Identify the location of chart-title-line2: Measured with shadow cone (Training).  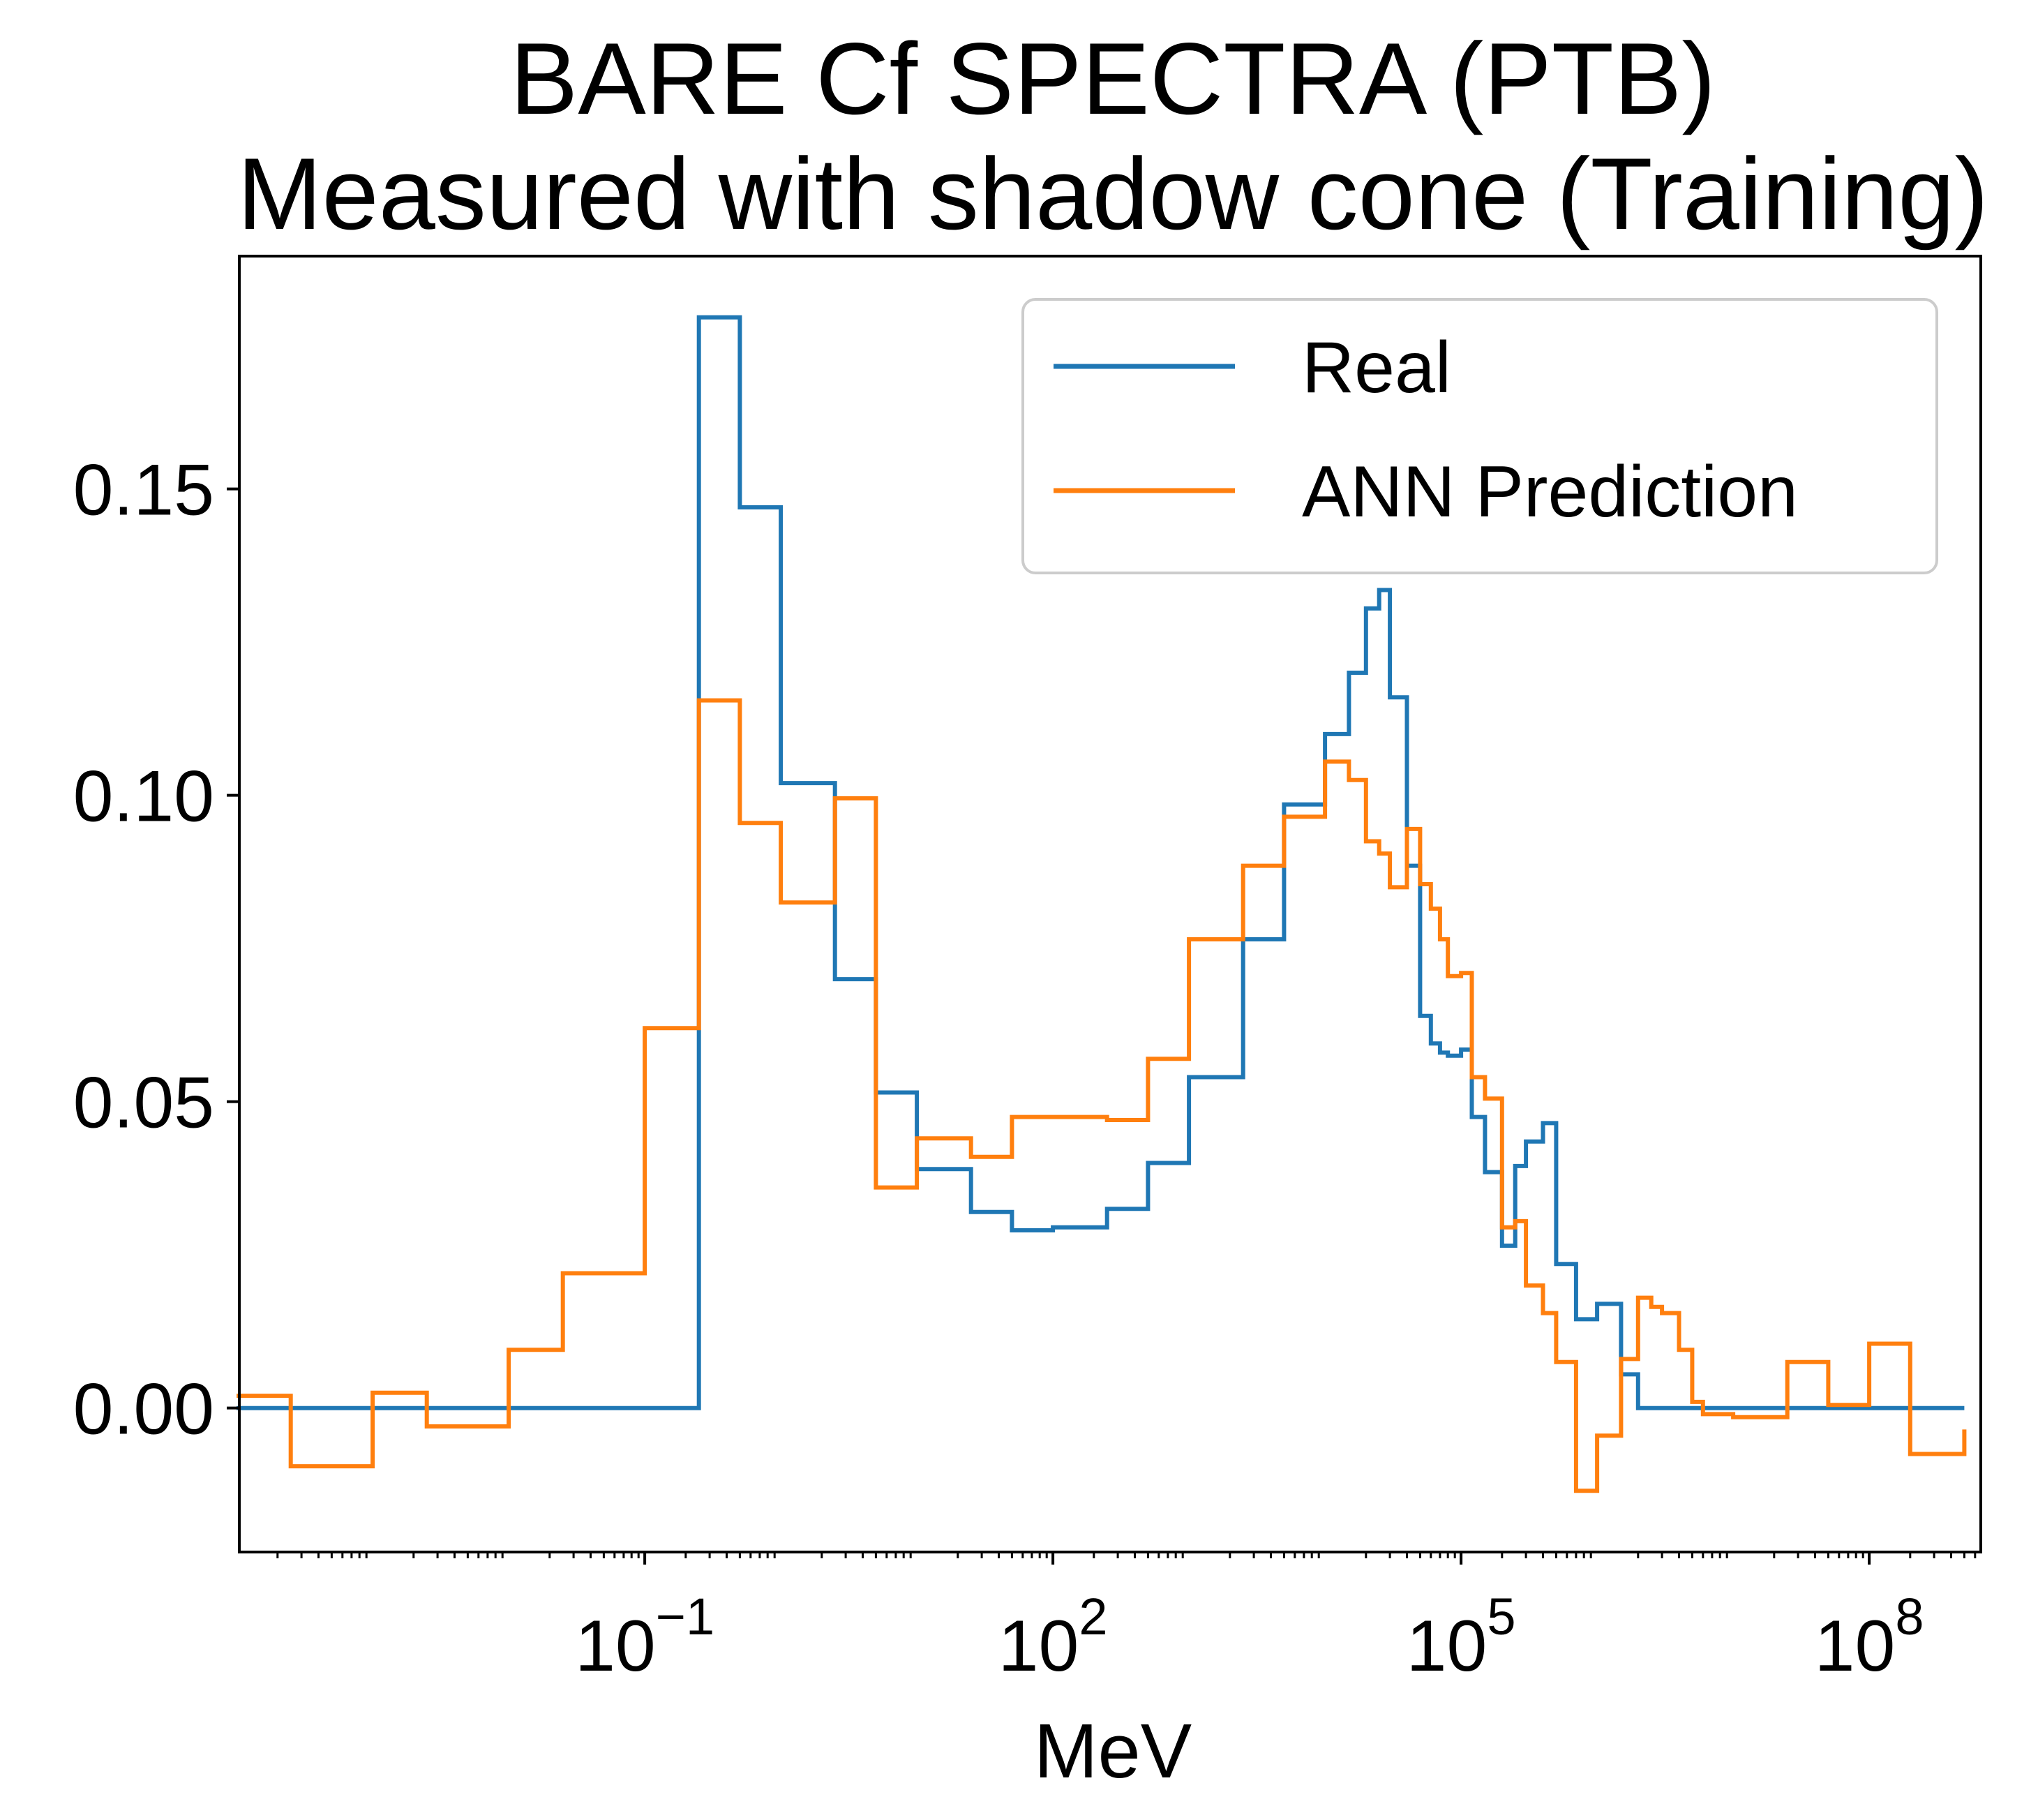
(1112, 194).